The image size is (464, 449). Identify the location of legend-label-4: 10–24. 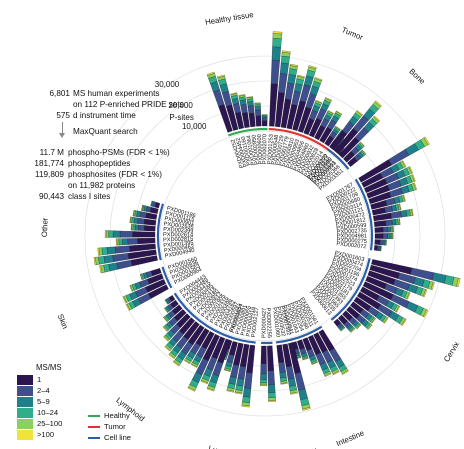
(48, 412).